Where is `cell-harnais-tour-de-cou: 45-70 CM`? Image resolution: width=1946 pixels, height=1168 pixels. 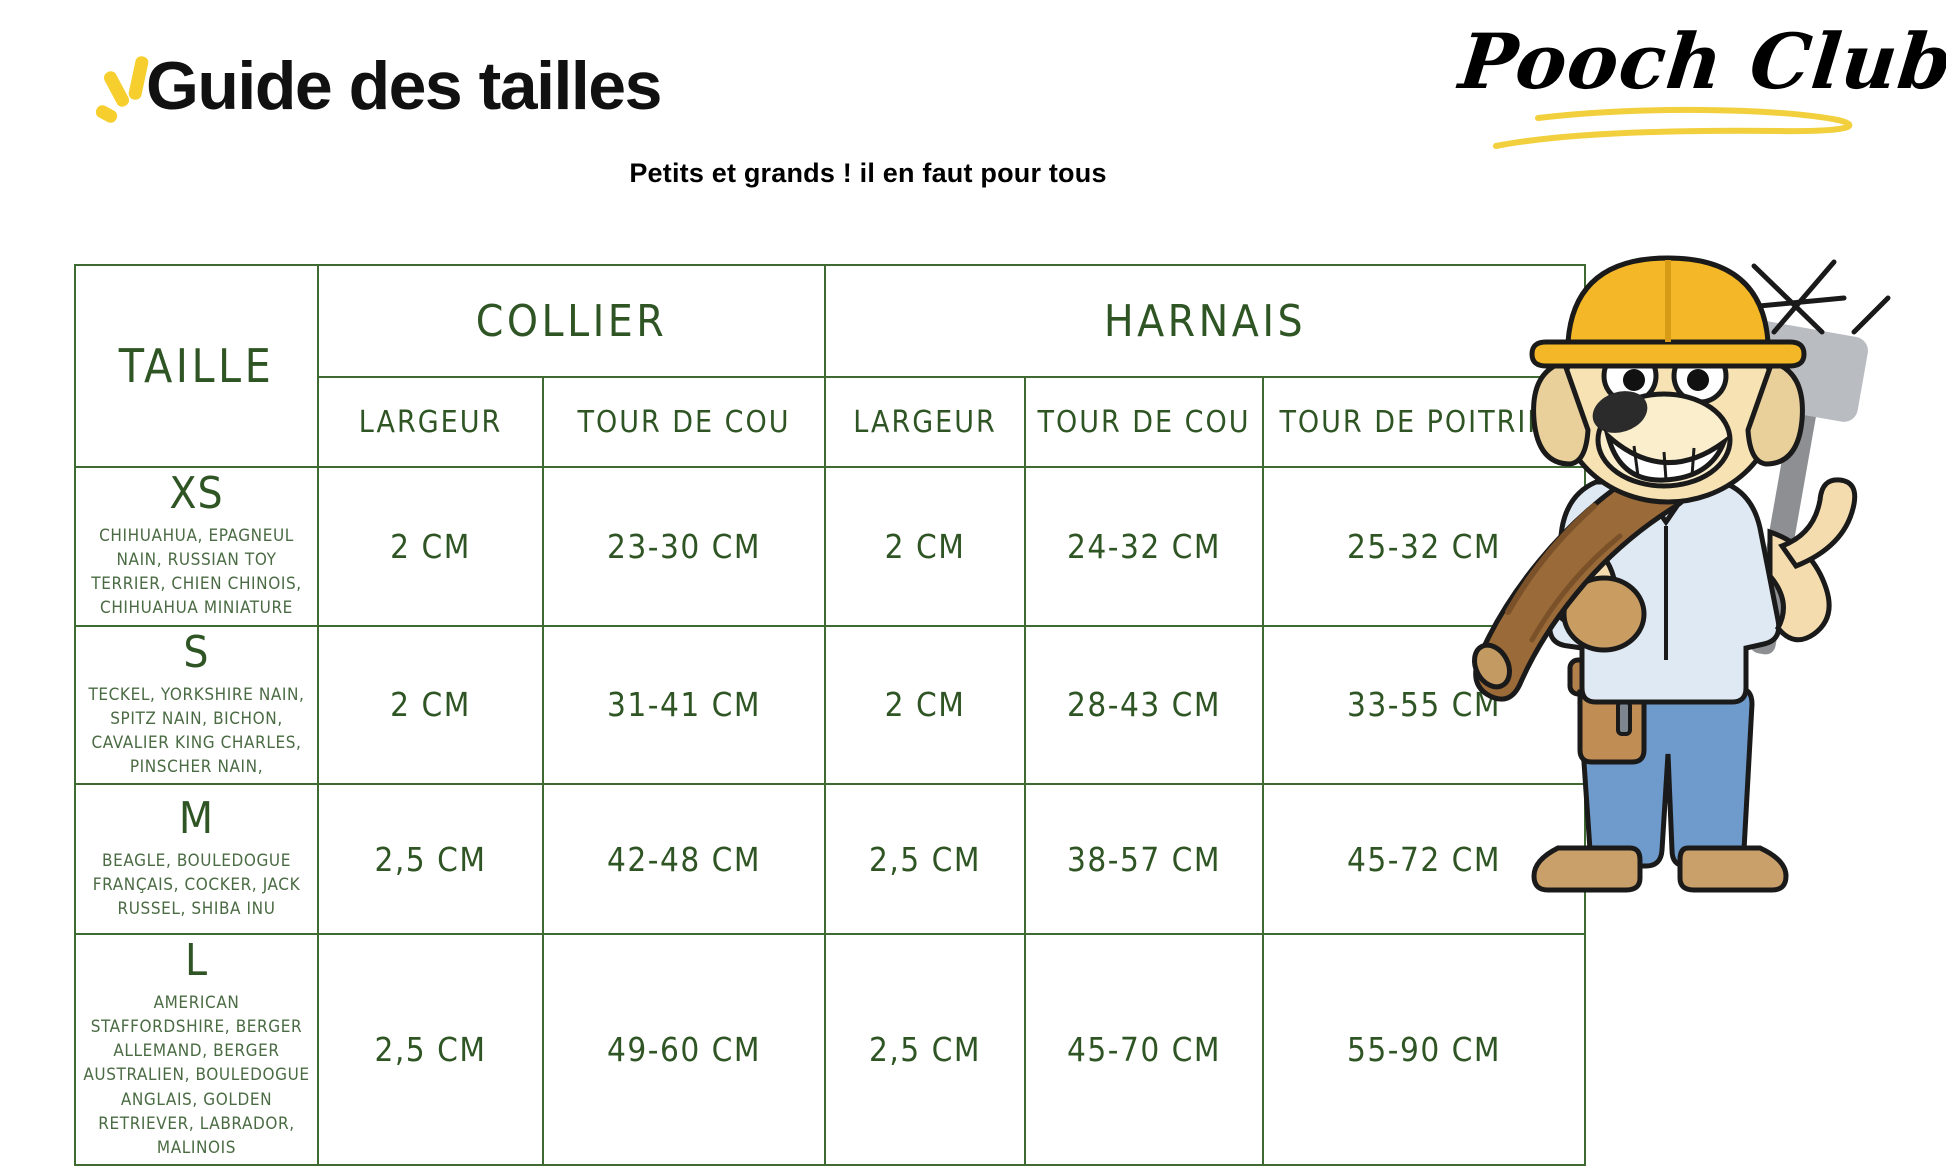
cell-harnais-tour-de-cou: 45-70 CM is located at coordinates (1144, 1049).